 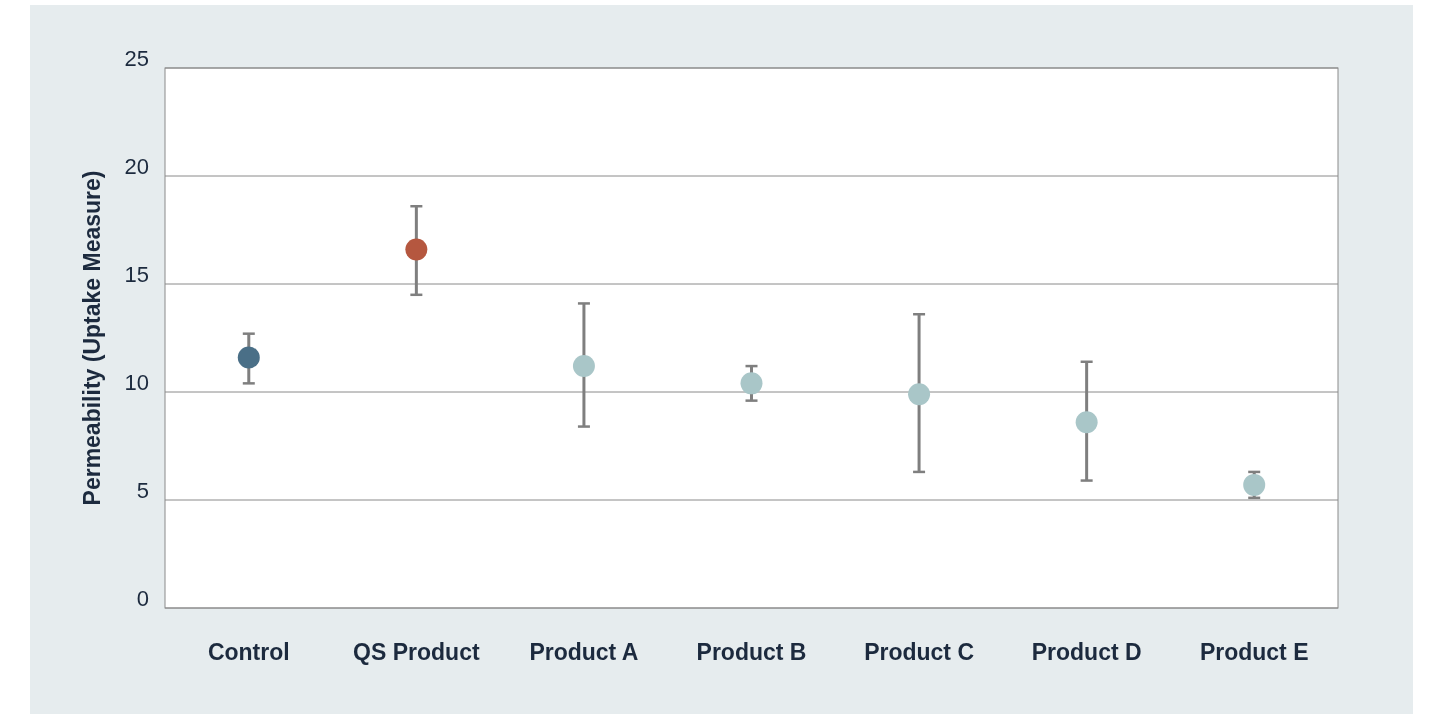 I want to click on y-tick-label: 25, so click(x=136, y=58).